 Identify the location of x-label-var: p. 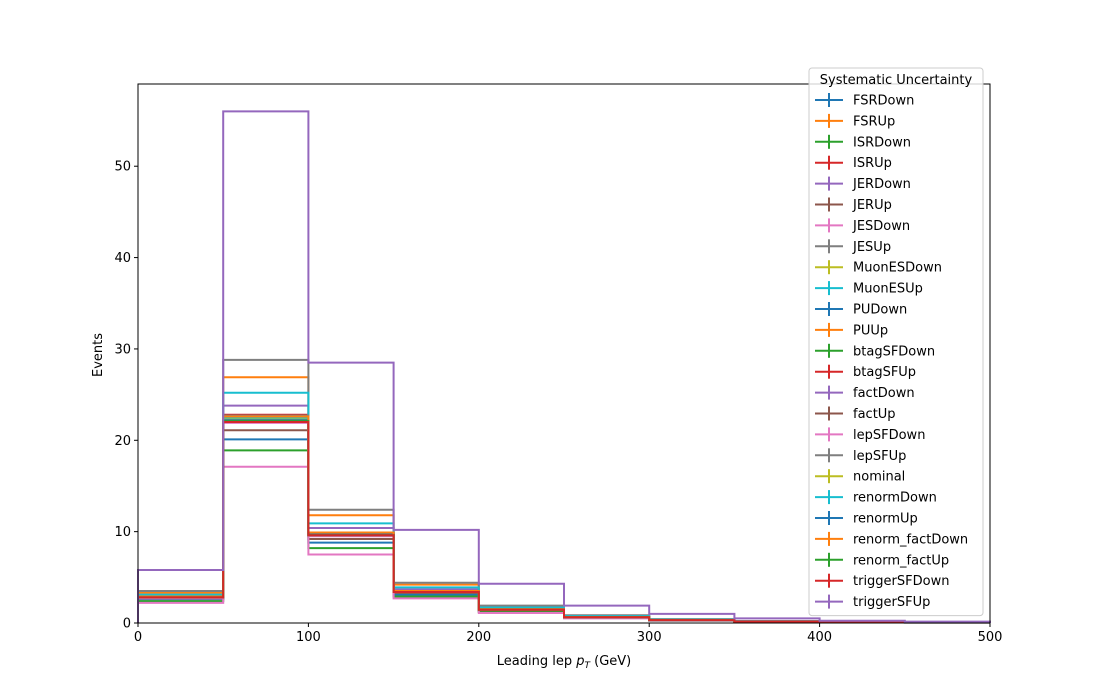
(579, 661).